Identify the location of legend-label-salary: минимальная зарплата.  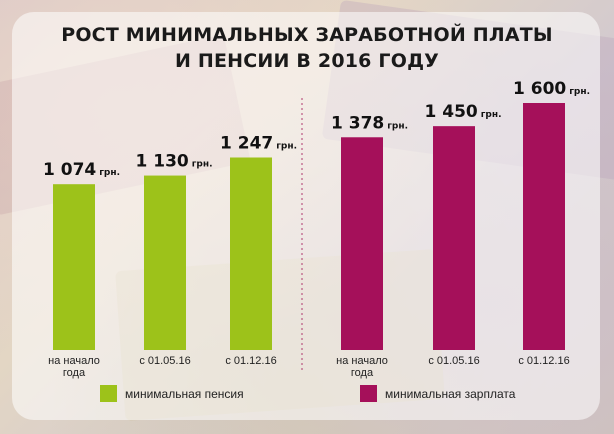
(450, 393).